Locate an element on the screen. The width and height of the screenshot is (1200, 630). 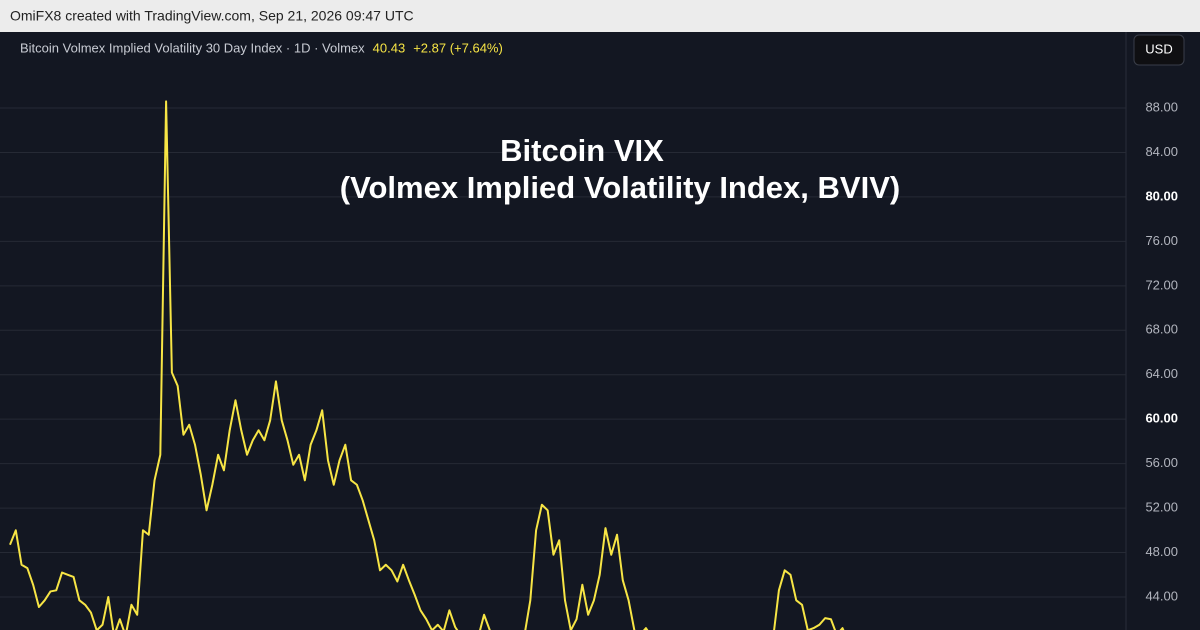
y-tick-label: 52.00 is located at coordinates (1161, 507).